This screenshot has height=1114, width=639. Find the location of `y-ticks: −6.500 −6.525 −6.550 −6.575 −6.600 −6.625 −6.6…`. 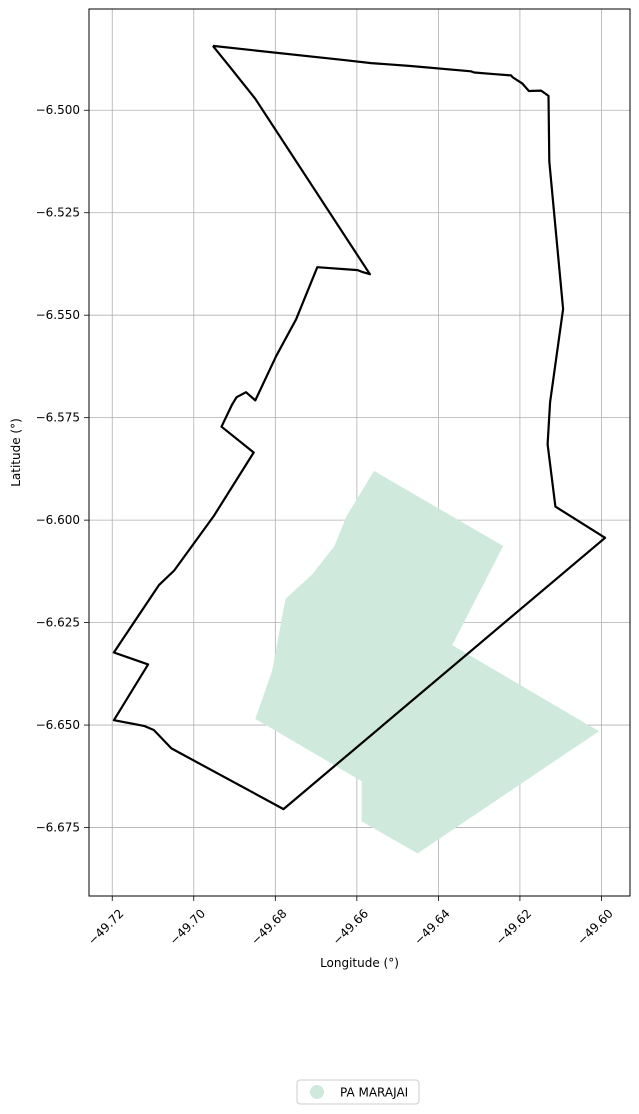

y-ticks: −6.500 −6.525 −6.550 −6.575 −6.600 −6.625 −6.6… is located at coordinates (62, 469).